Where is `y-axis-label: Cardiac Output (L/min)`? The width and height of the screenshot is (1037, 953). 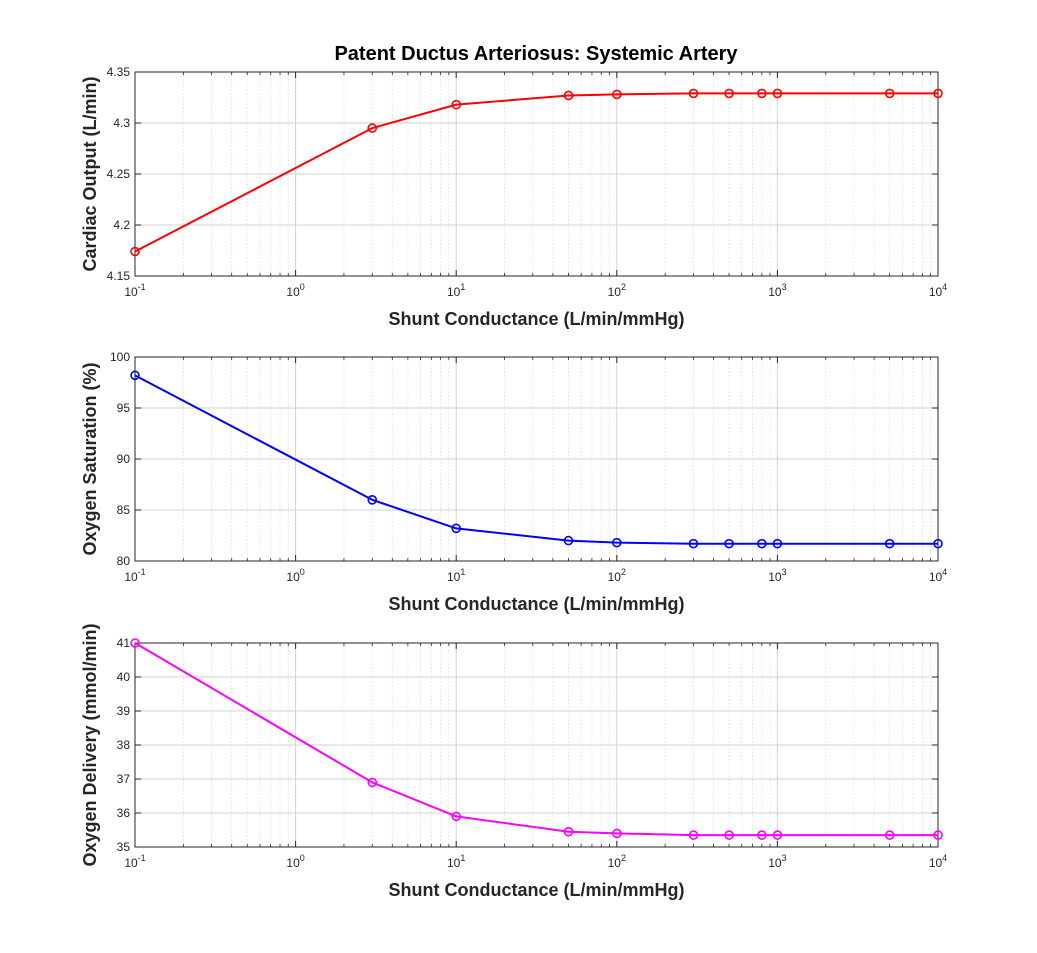
y-axis-label: Cardiac Output (L/min) is located at coordinates (90, 174).